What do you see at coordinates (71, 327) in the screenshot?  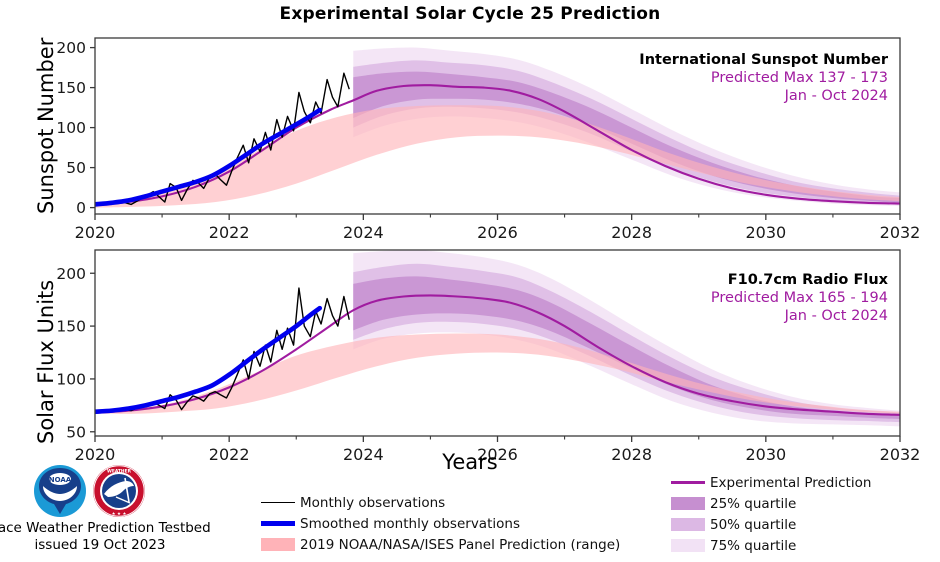 I see `y-tick-label-f107-2: 150` at bounding box center [71, 327].